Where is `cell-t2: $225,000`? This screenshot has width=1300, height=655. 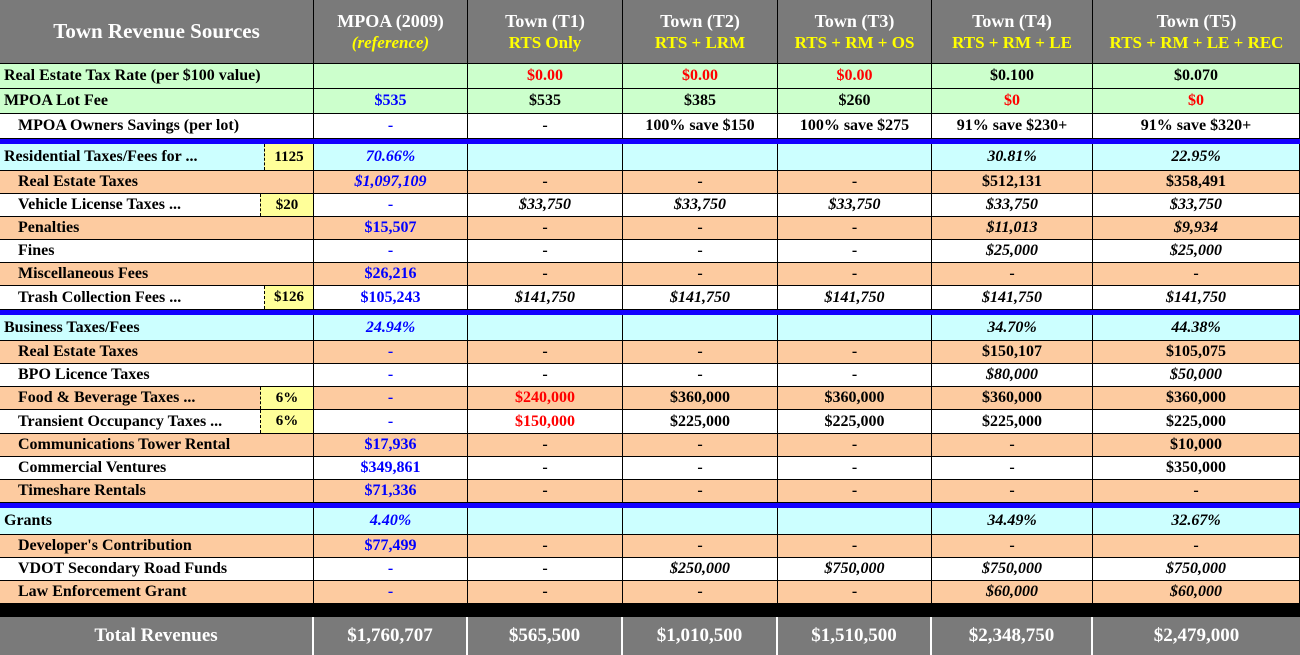 cell-t2: $225,000 is located at coordinates (700, 422).